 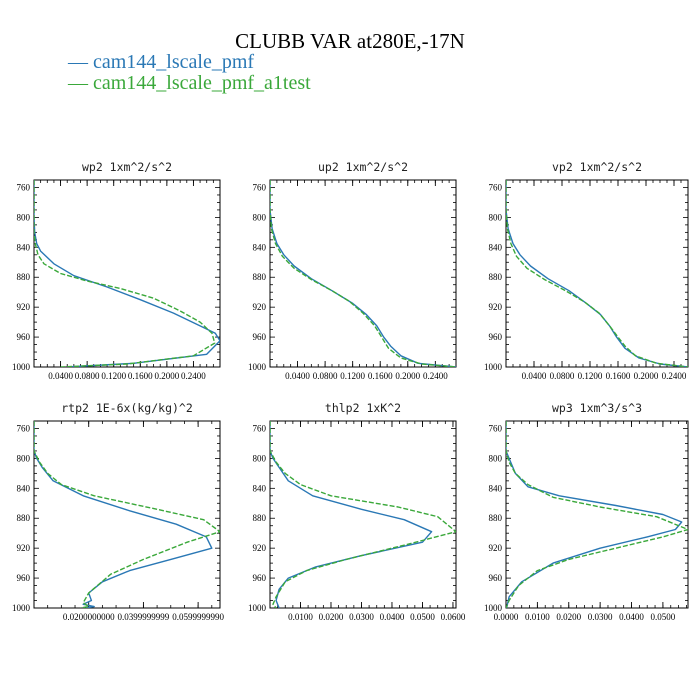 I want to click on x-tick-label: 0.0000, so click(x=506, y=617).